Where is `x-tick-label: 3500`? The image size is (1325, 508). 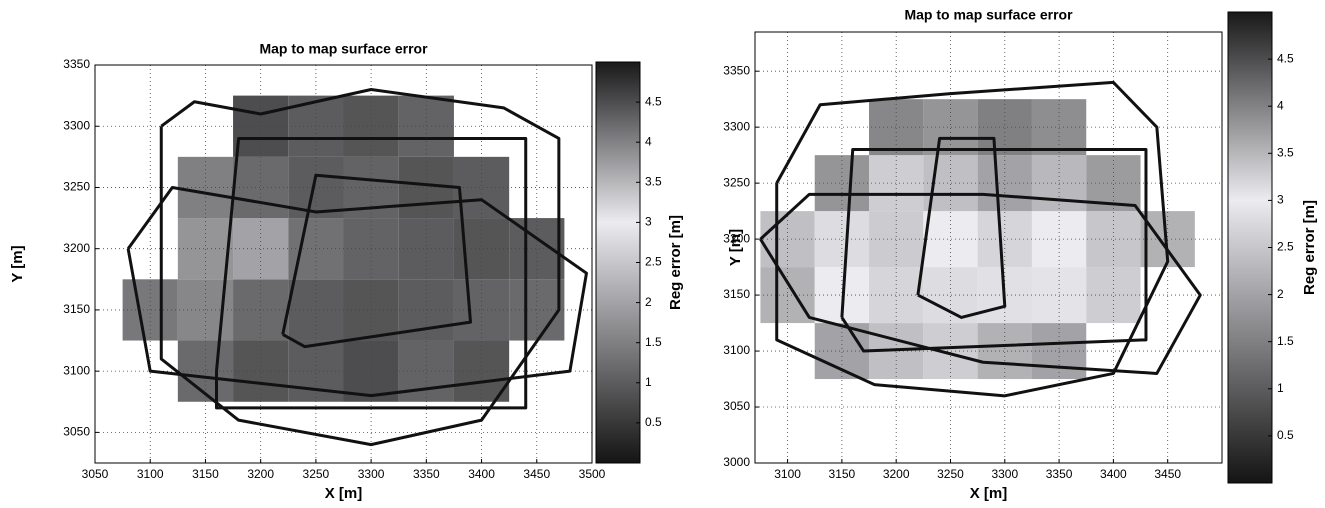 x-tick-label: 3500 is located at coordinates (592, 474).